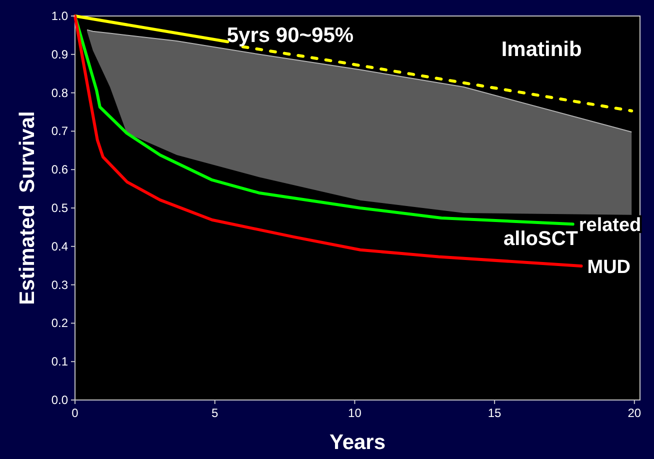  What do you see at coordinates (59, 131) in the screenshot?
I see `y-tick-label: 0.7` at bounding box center [59, 131].